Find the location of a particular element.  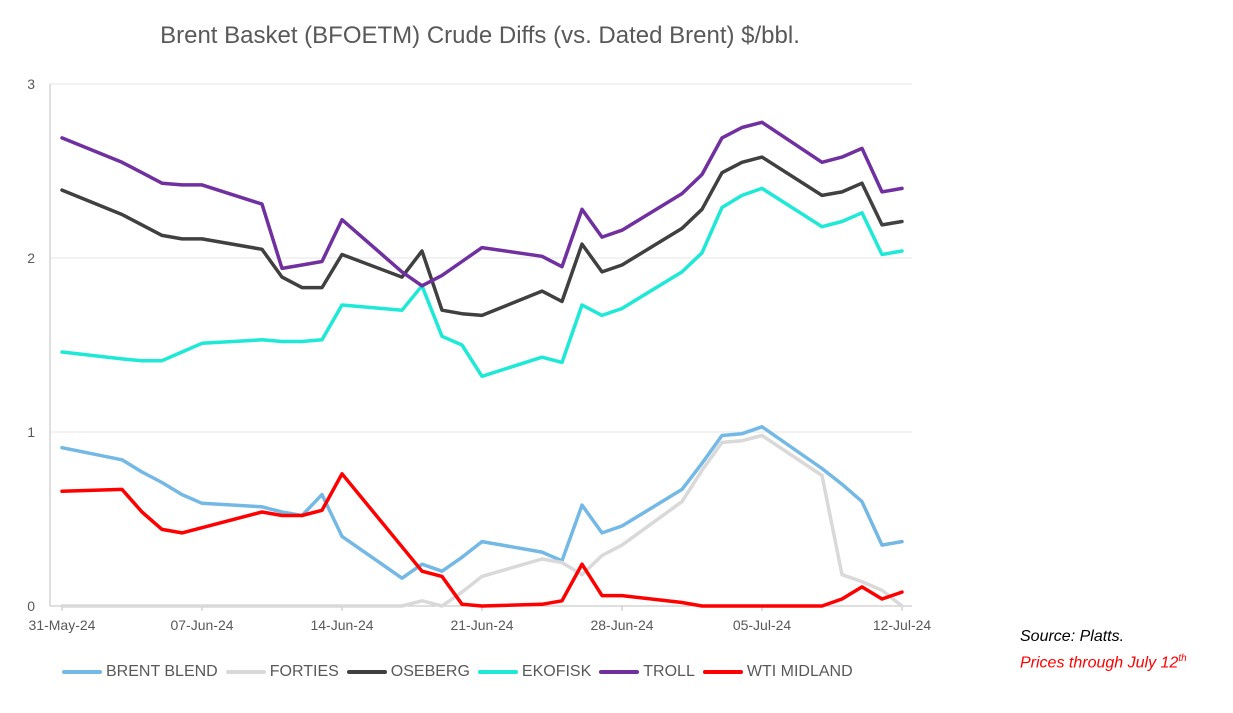

y-tick-label: 0 is located at coordinates (31, 606).